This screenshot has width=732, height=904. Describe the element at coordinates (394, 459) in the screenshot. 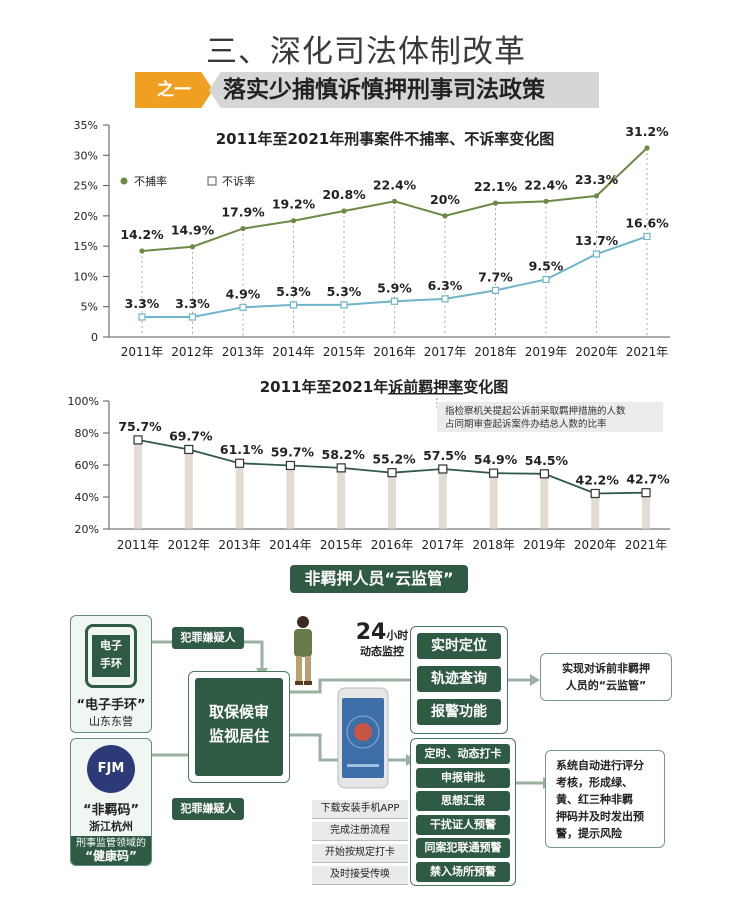

I see `c2-data-label: 55.2%` at that location.